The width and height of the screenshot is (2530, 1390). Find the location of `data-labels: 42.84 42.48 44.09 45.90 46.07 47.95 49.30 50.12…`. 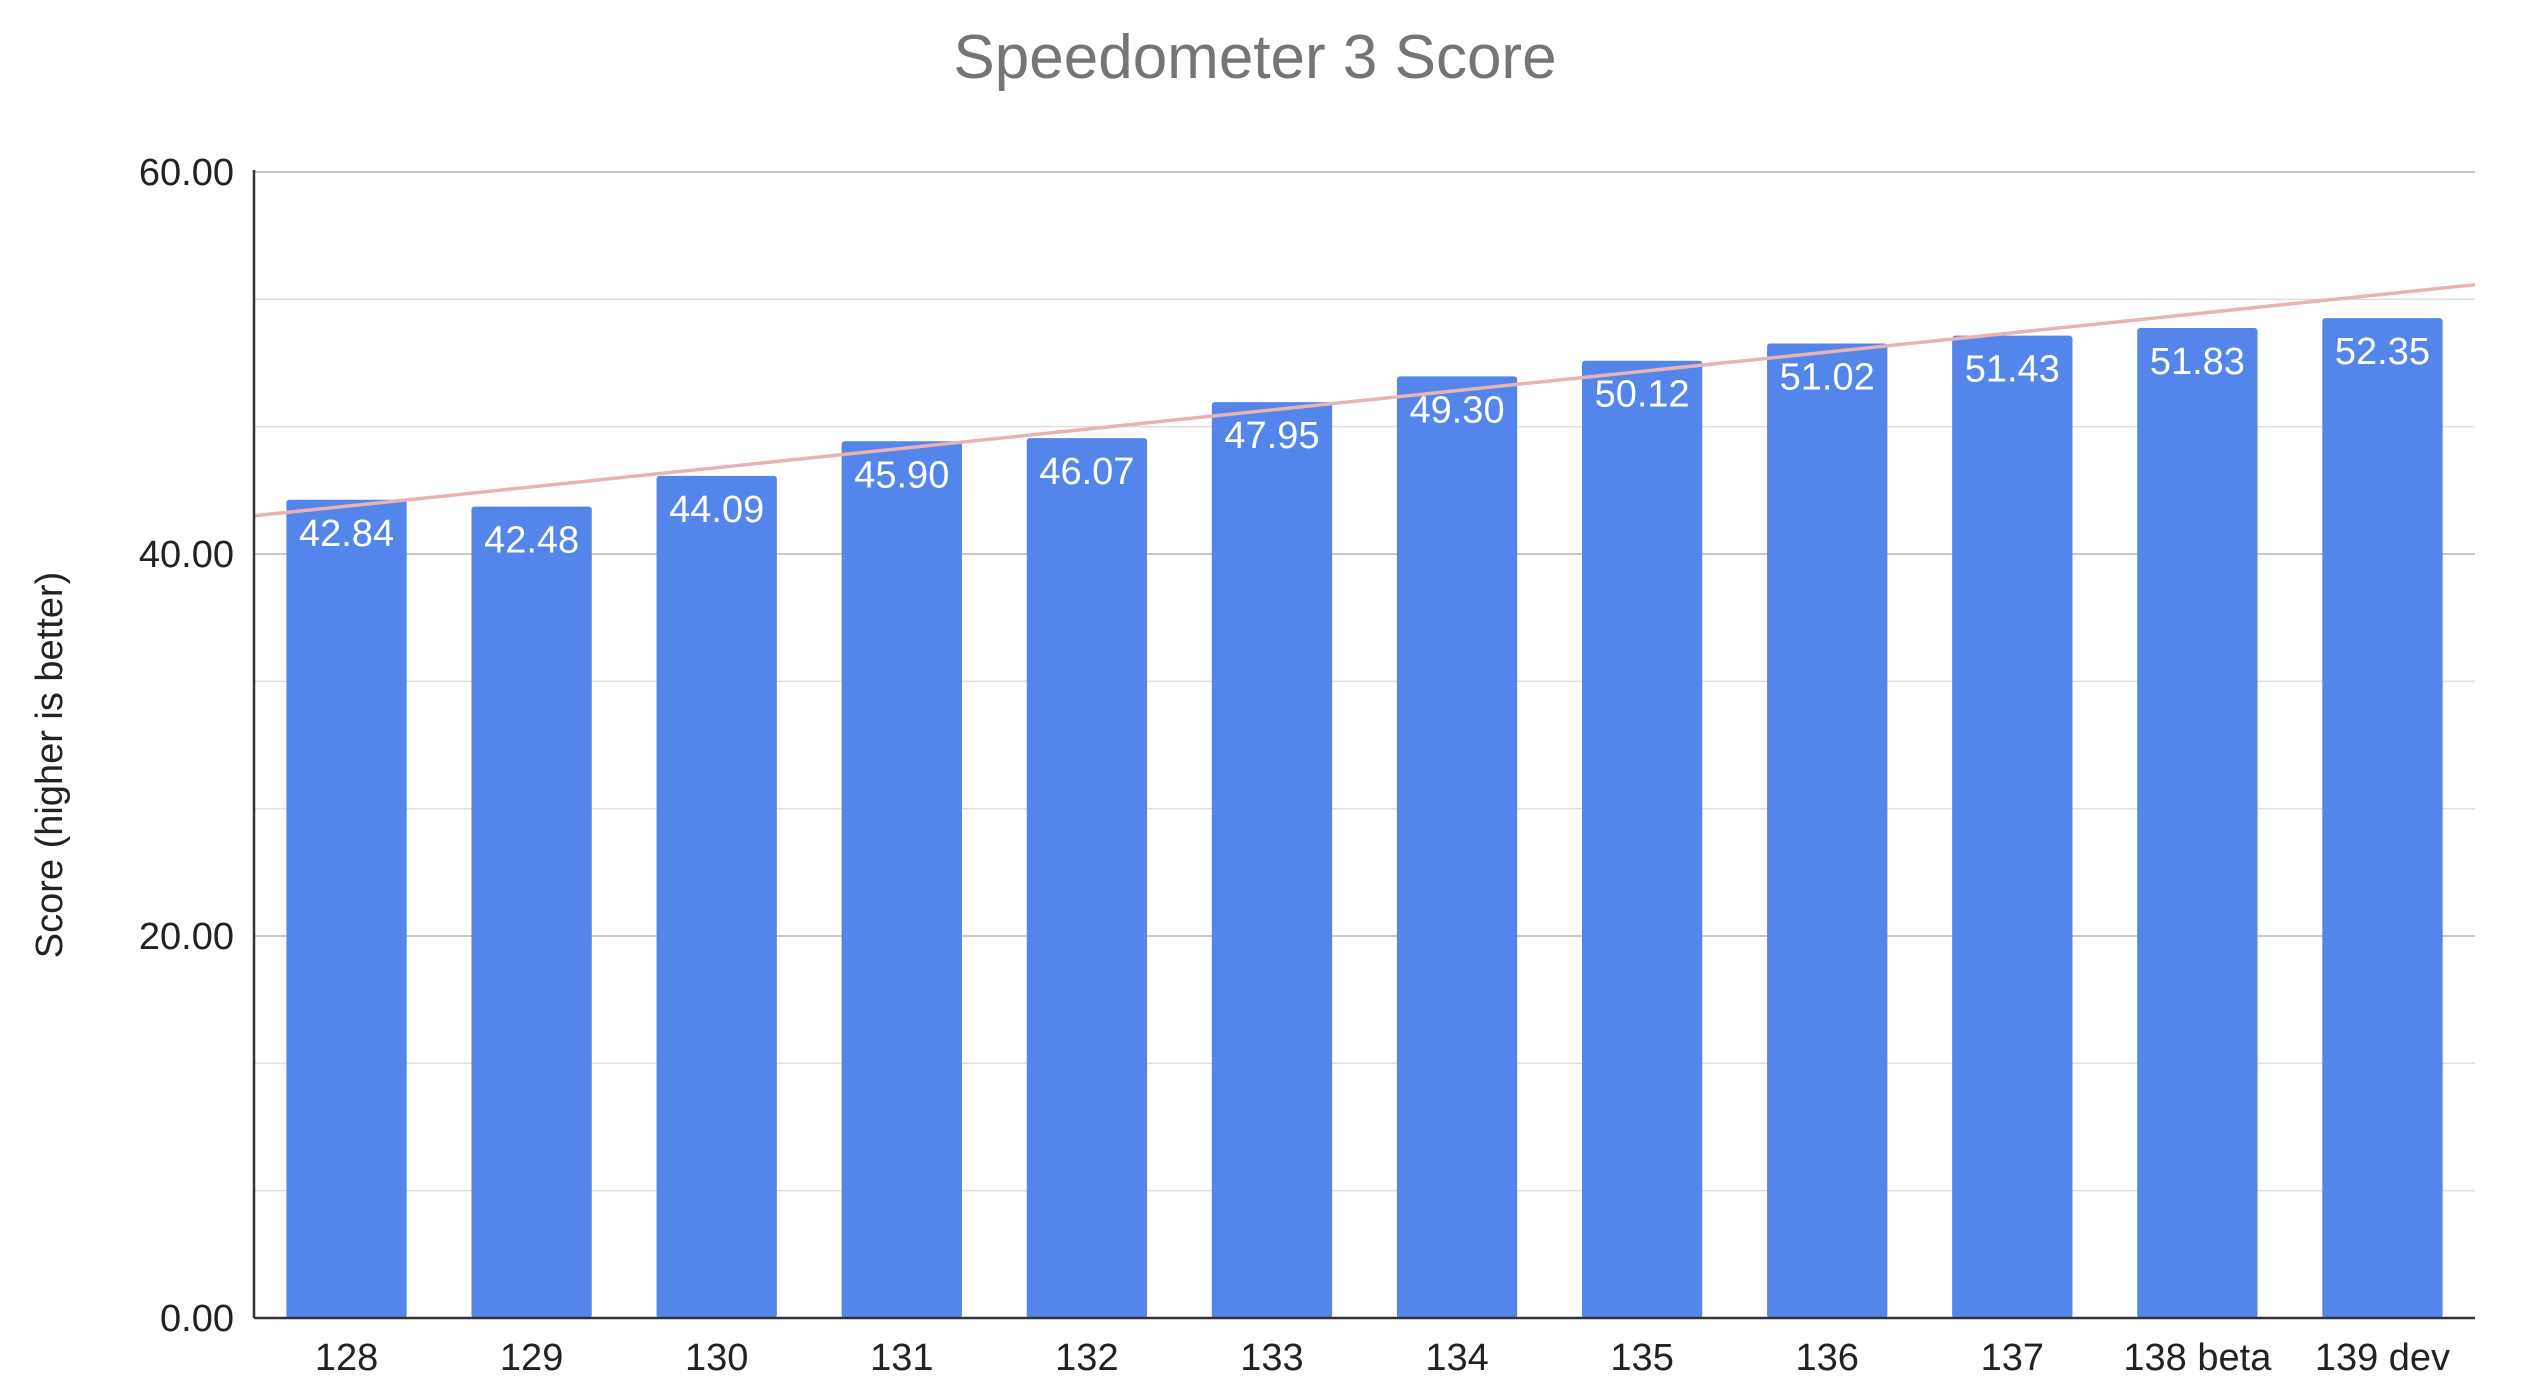

data-labels: 42.84 42.48 44.09 45.90 46.07 47.95 49.30 50.12… is located at coordinates (1364, 446).